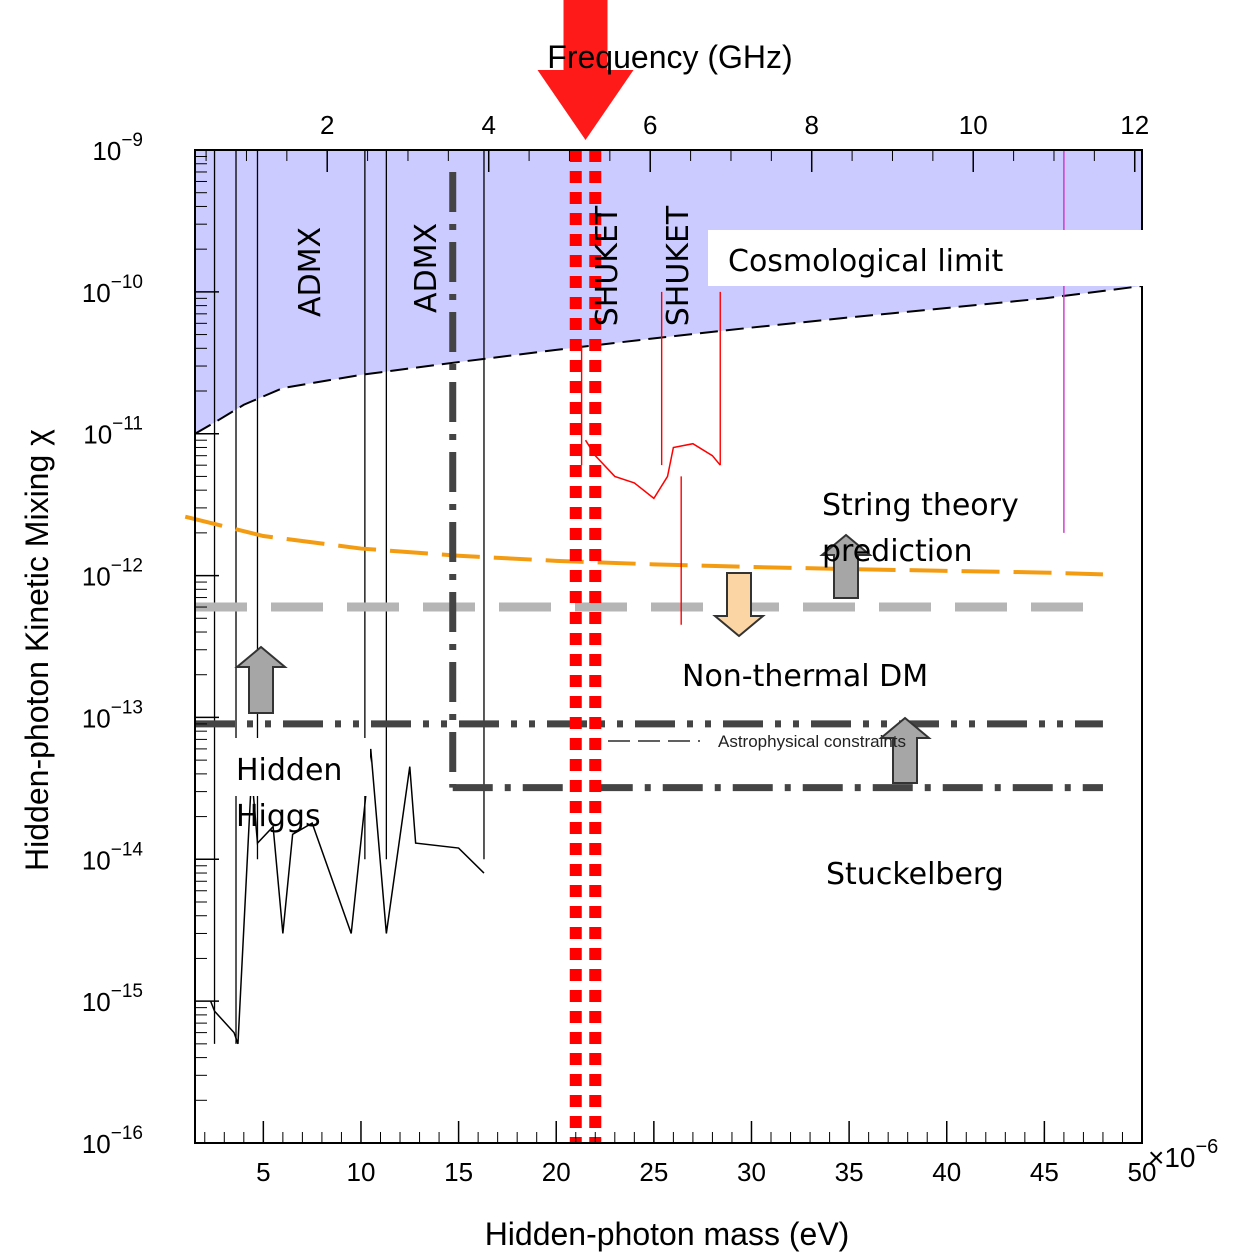 Image resolution: width=1248 pixels, height=1260 pixels. Describe the element at coordinates (678, 265) in the screenshot. I see `label-shuket-2: SHUKET` at that location.